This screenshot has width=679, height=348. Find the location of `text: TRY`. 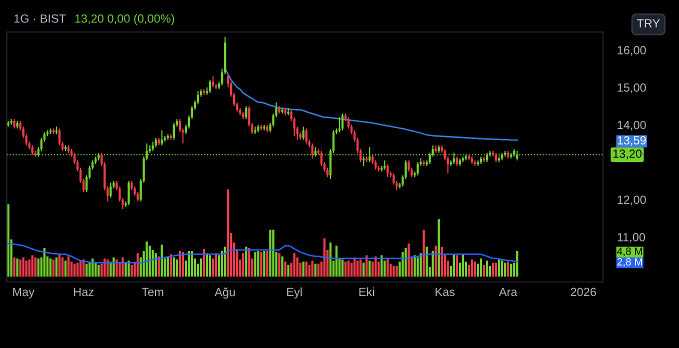

text: TRY is located at coordinates (648, 23).